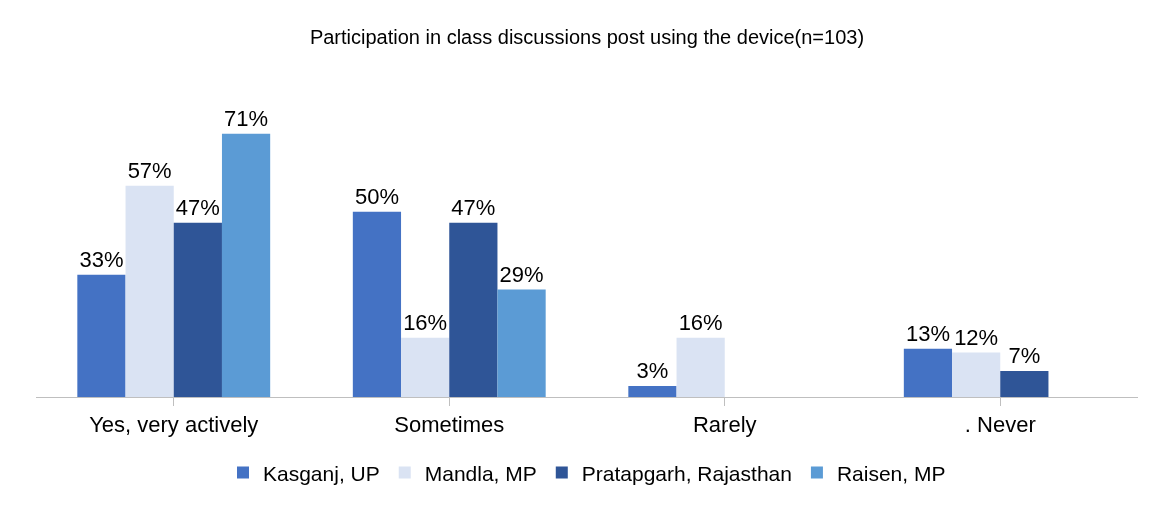 The image size is (1174, 506). Describe the element at coordinates (149, 170) in the screenshot. I see `data-label: 57%` at that location.